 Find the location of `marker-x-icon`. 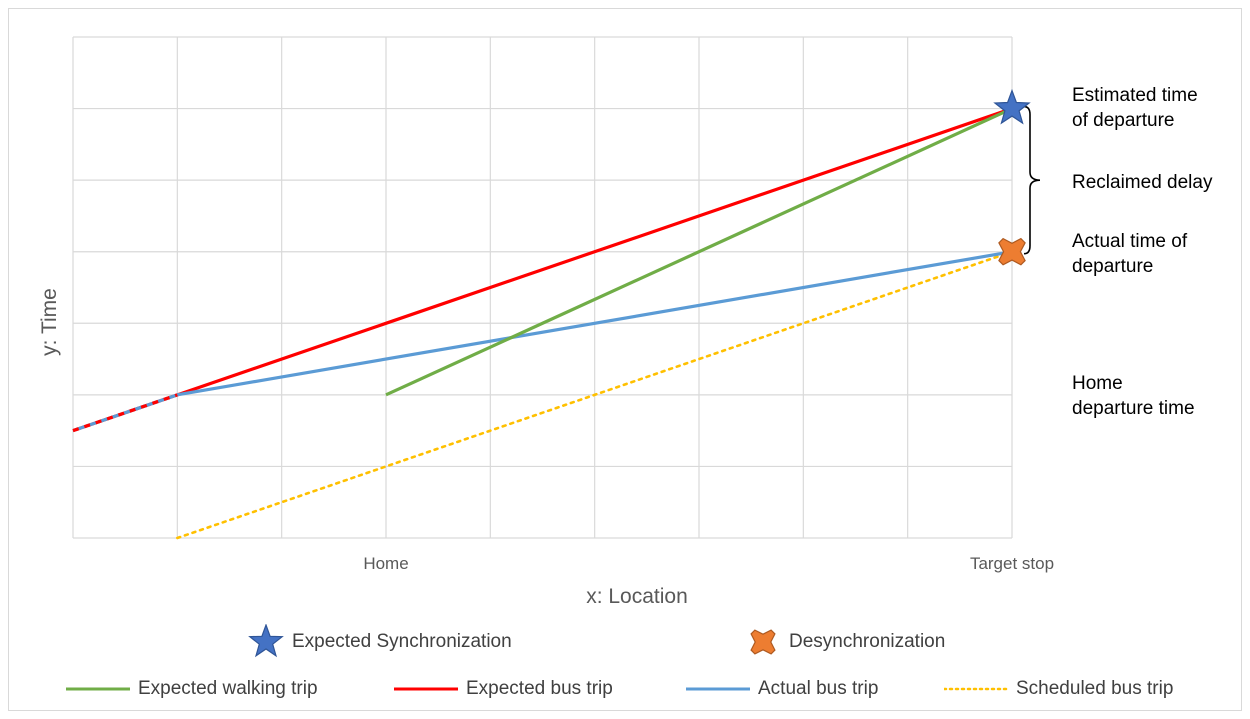

marker-x-icon is located at coordinates (1012, 251).